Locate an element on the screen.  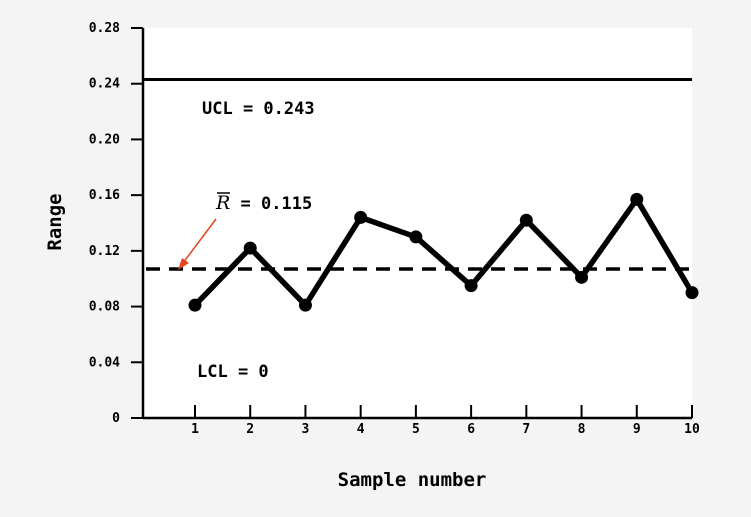
center-label-symbol: R is located at coordinates (222, 203).